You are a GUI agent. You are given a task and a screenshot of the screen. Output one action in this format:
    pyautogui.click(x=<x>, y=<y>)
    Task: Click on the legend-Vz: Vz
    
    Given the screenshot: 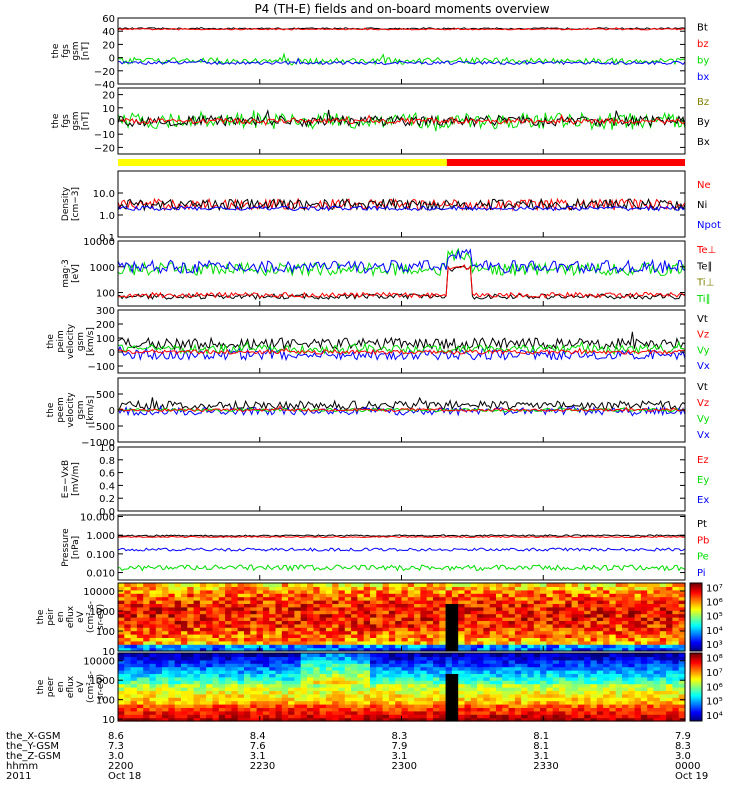 What is the action you would take?
    pyautogui.click(x=703, y=335)
    